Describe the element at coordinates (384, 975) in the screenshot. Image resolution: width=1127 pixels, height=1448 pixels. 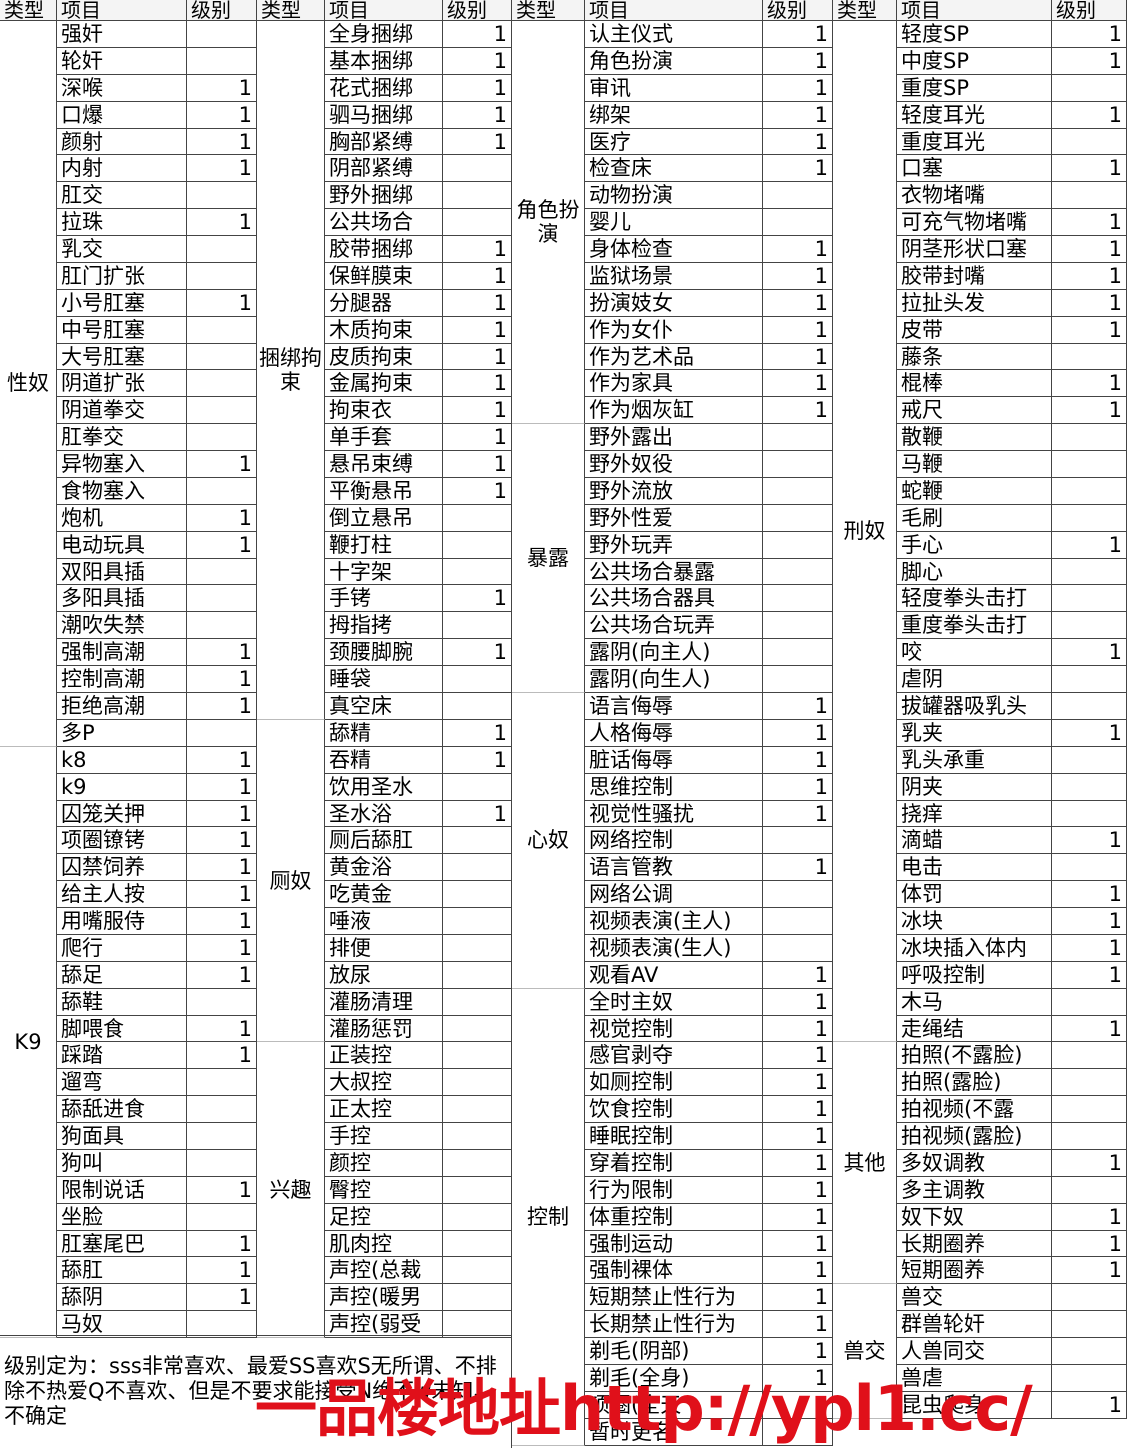
I see `item-cell: 放尿` at that location.